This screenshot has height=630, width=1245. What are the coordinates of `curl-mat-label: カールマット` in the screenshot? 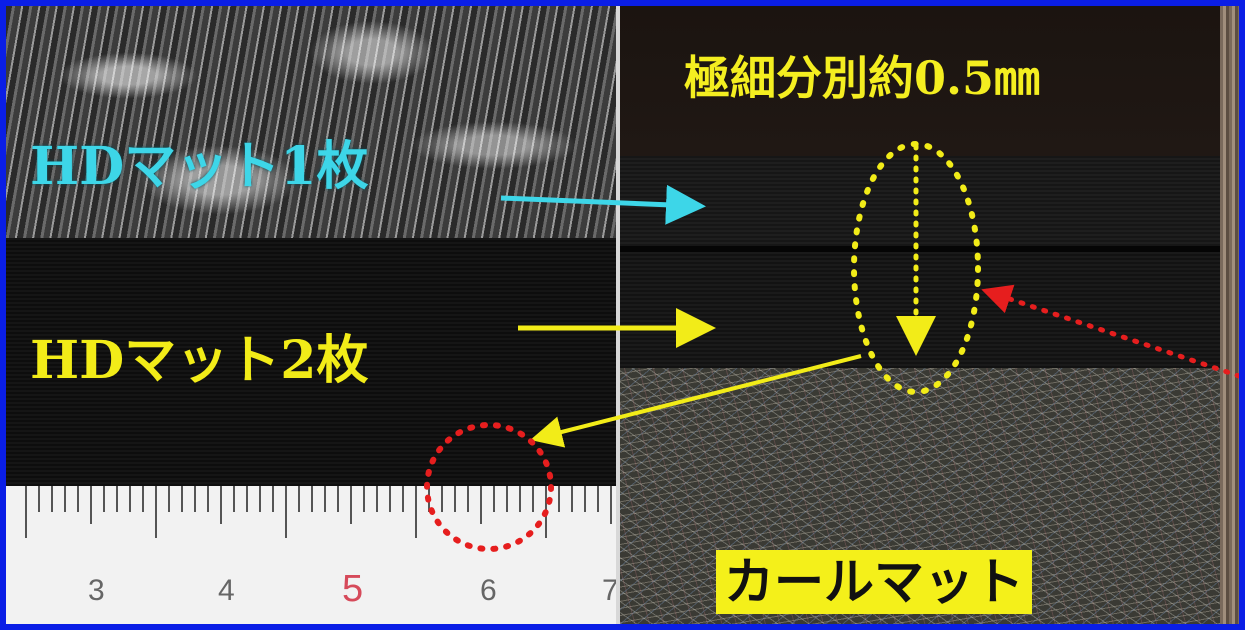 It's located at (874, 582).